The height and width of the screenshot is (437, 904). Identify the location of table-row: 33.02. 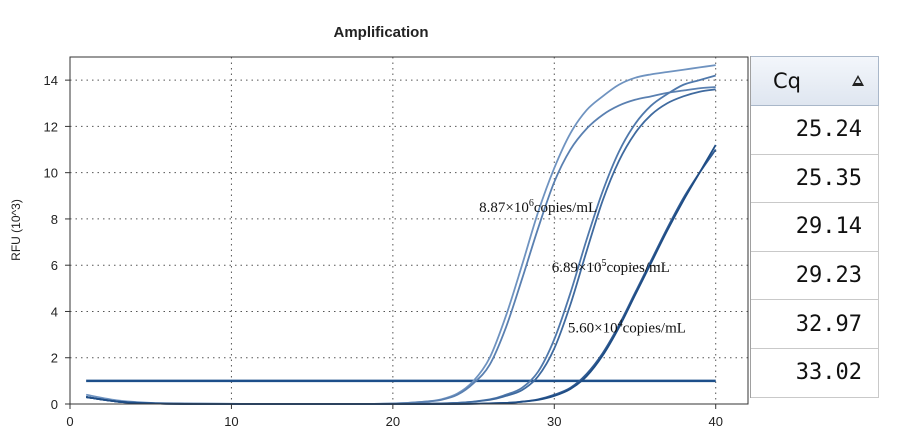
(815, 373).